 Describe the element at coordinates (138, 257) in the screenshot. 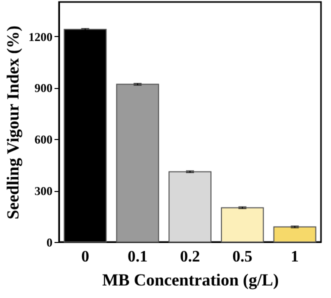

I see `x-tick-label: 0.1` at that location.